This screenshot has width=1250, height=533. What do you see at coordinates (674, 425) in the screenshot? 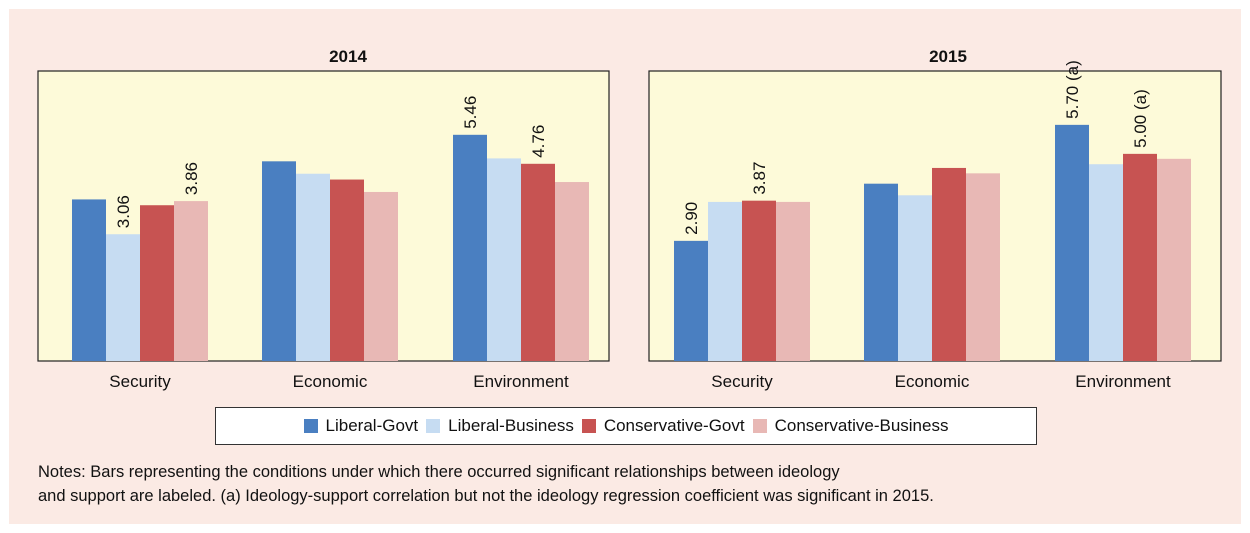
I see `legend-label: Conservative-Govt` at bounding box center [674, 425].